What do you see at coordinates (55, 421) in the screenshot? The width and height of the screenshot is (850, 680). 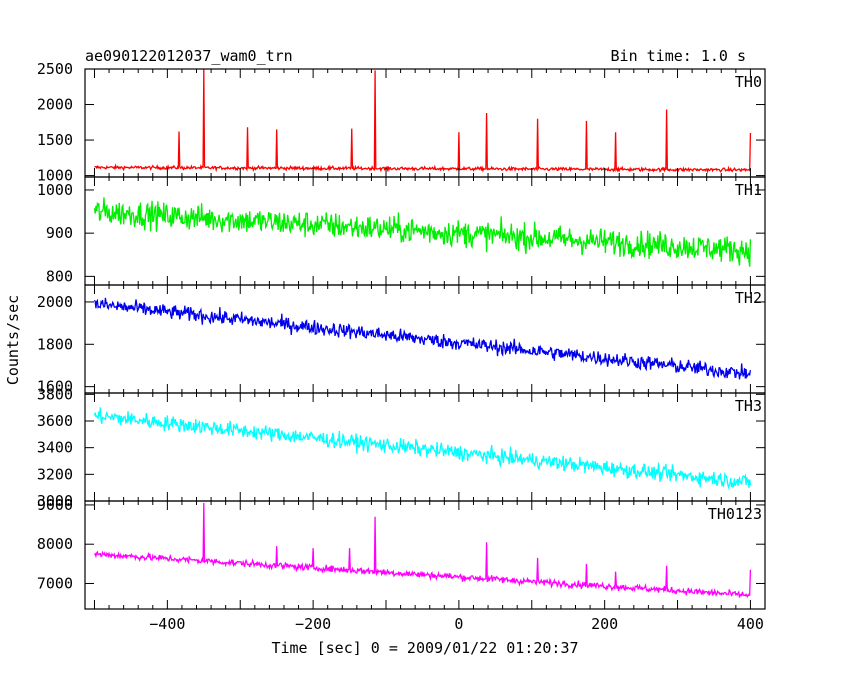 I see `y-tick-label: 3600` at bounding box center [55, 421].